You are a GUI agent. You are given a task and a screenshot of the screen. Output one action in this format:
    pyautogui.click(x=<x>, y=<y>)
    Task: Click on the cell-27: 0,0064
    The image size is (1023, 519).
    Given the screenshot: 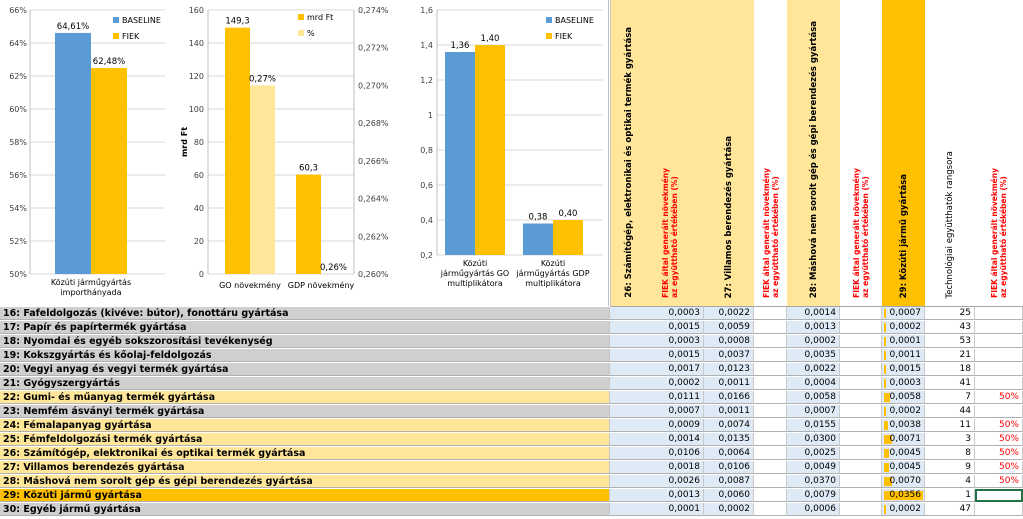 What is the action you would take?
    pyautogui.click(x=729, y=453)
    